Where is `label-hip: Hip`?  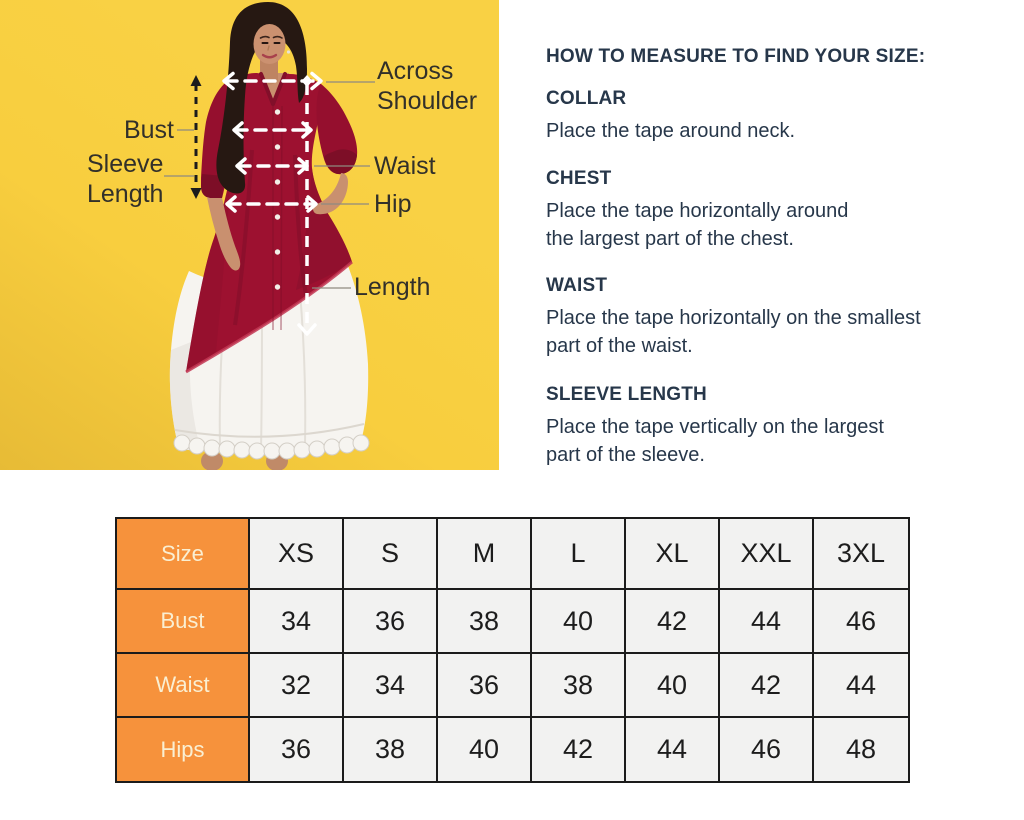 label-hip: Hip is located at coordinates (393, 204).